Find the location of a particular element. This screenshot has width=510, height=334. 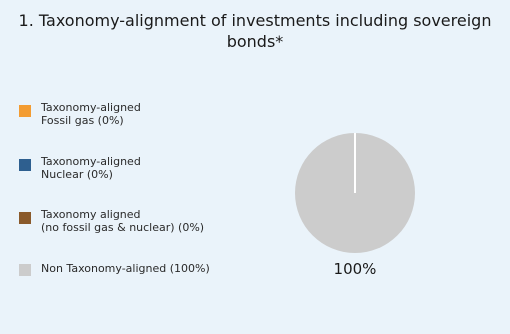

legend-label-fossil-gas: Taxonomy-aligned Fossil gas (0%) is located at coordinates (91, 114).